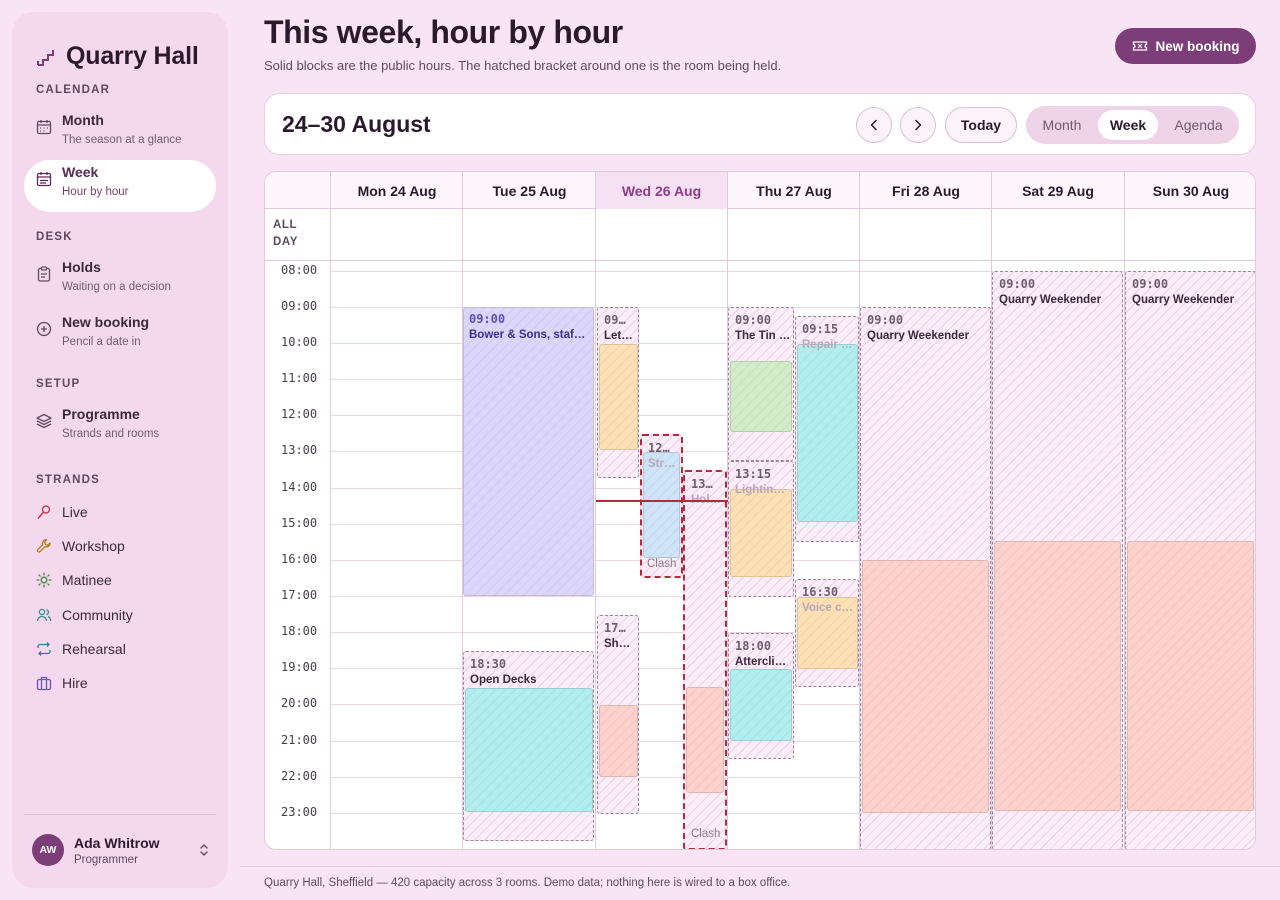  I want to click on sidebar-item-month: Month The season at a glance, so click(120, 134).